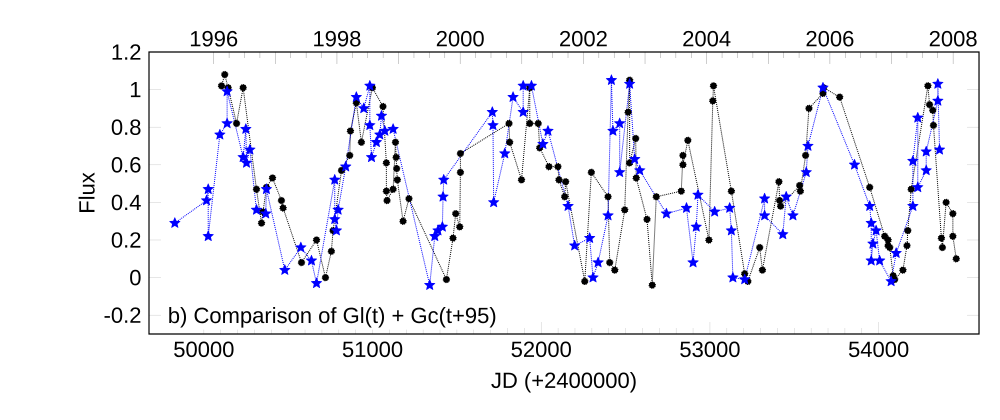 Image resolution: width=1000 pixels, height=420 pixels. What do you see at coordinates (953, 38) in the screenshot?
I see `x2-tick-label: 2008` at bounding box center [953, 38].